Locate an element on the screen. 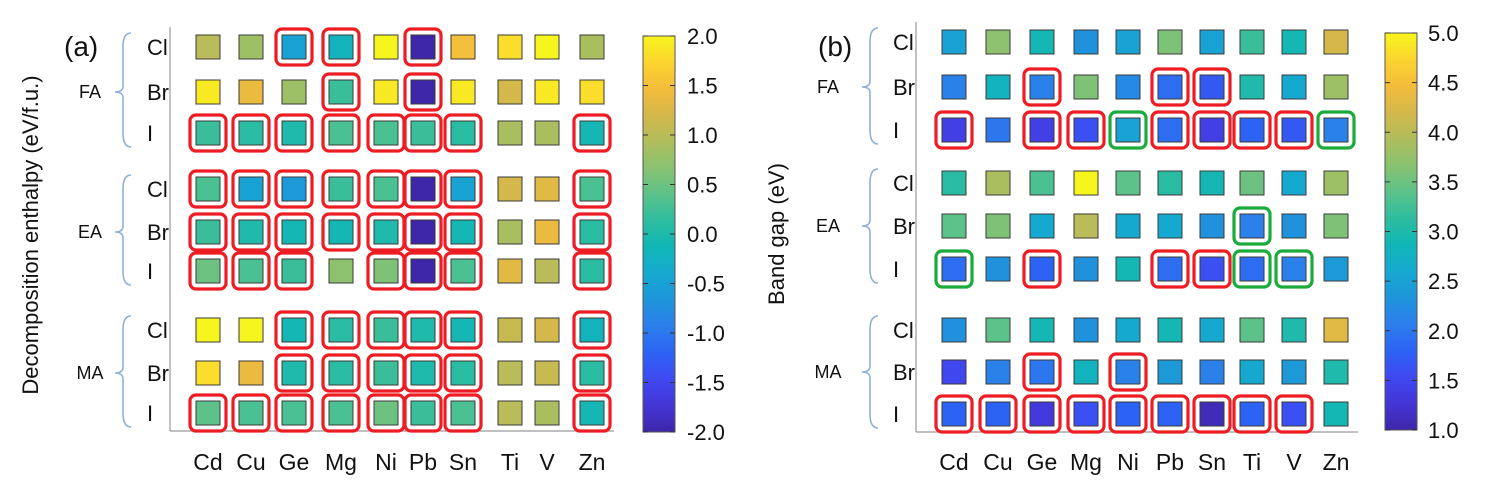 The image size is (1488, 483). panel-b-column-labels: Cd Cu Ge Mg Ni Pb Sn Ti V Zn is located at coordinates (1144, 462).